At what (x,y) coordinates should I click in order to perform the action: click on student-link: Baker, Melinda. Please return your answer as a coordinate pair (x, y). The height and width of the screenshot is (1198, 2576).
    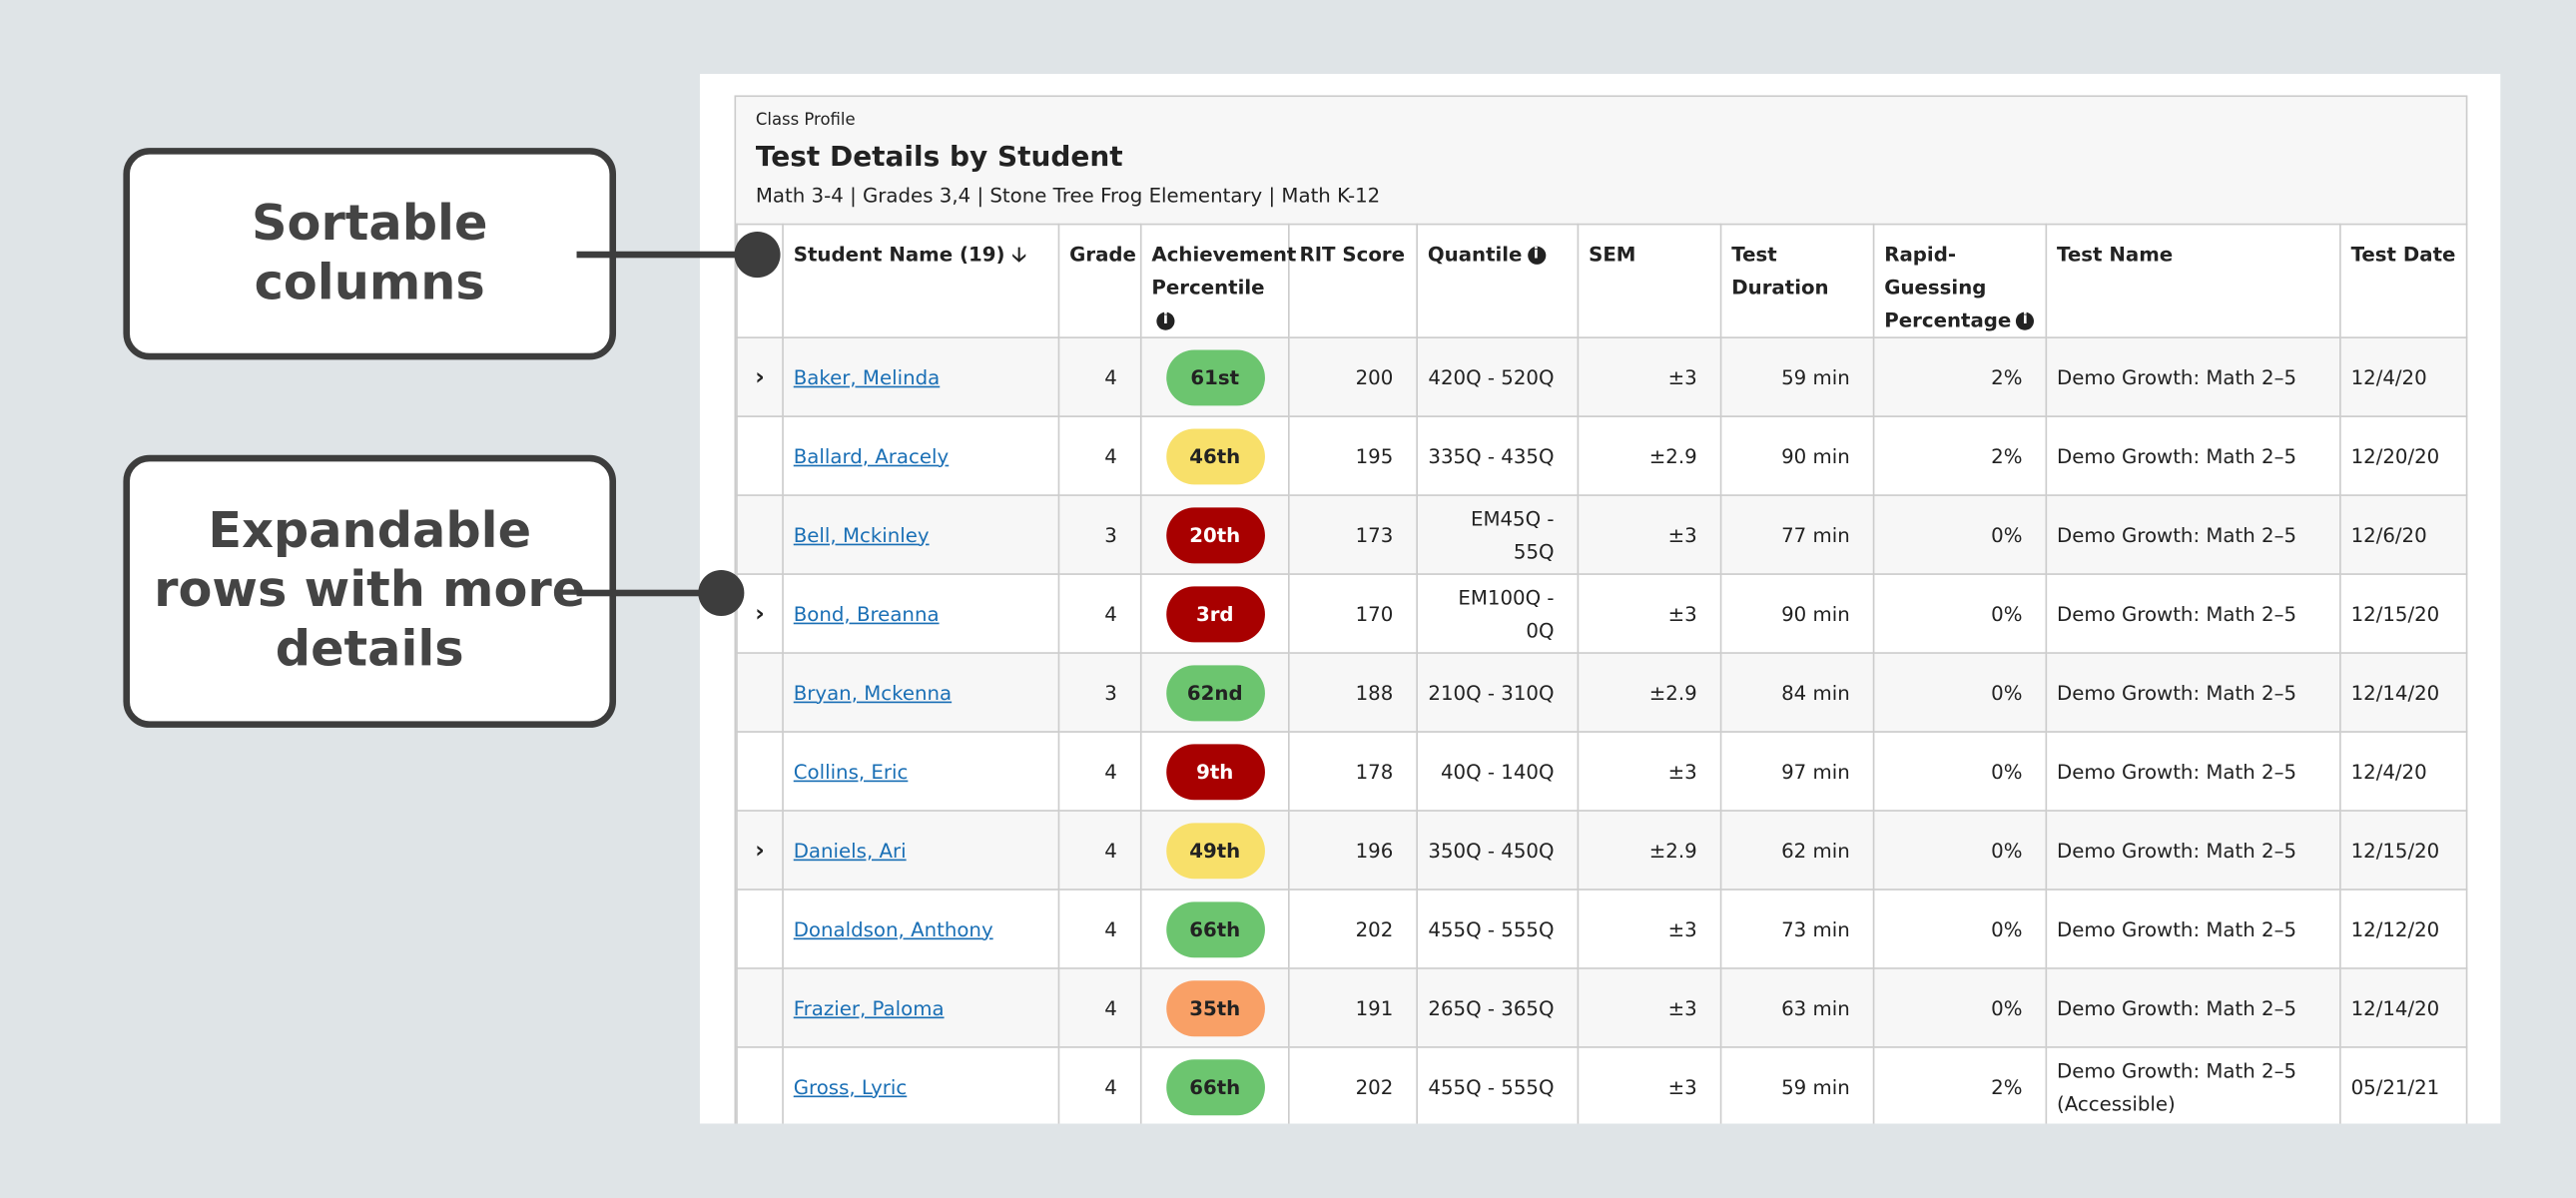
    Looking at the image, I should click on (867, 377).